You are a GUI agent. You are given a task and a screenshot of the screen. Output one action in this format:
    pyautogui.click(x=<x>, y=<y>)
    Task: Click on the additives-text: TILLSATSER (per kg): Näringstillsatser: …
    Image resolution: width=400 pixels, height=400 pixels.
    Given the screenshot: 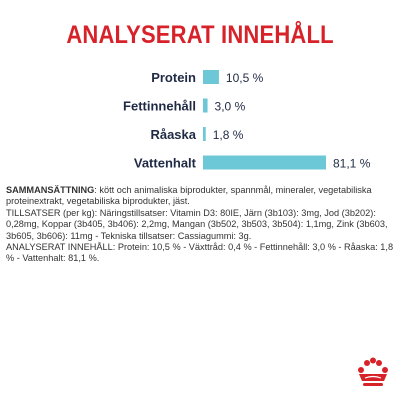 What is the action you would take?
    pyautogui.click(x=197, y=224)
    